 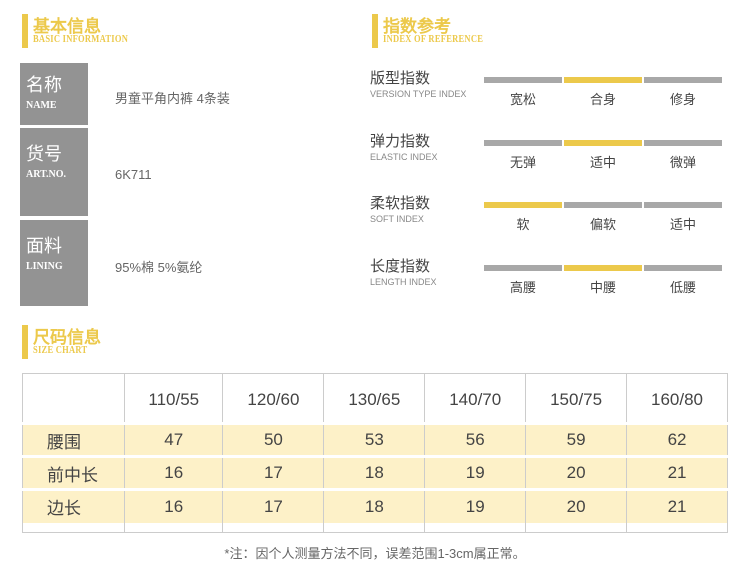 I want to click on index-label-en: SOFT INDEX, so click(x=397, y=219).